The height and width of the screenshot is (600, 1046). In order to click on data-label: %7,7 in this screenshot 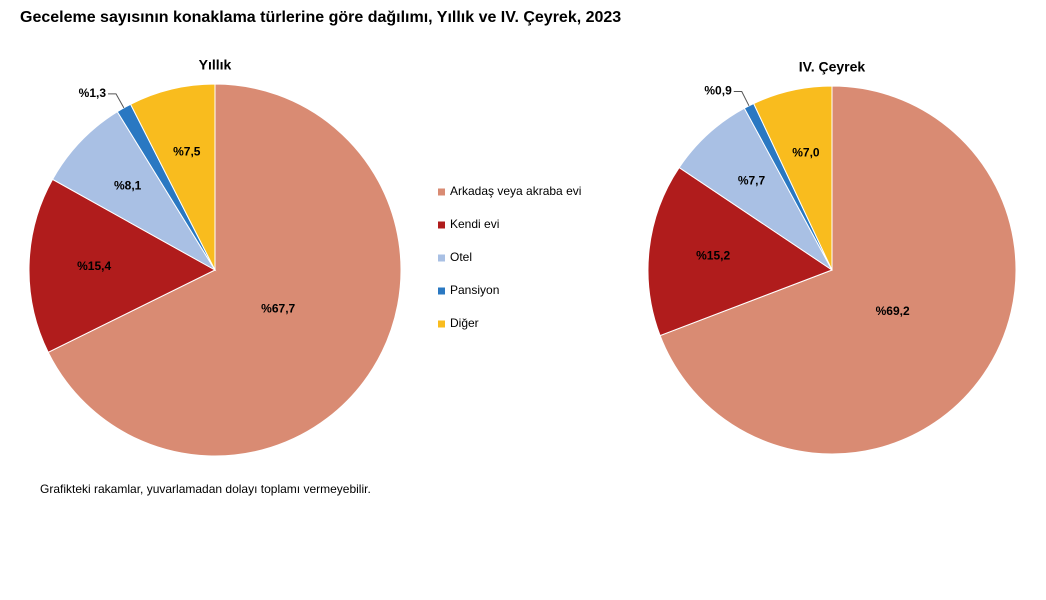, I will do `click(752, 181)`.